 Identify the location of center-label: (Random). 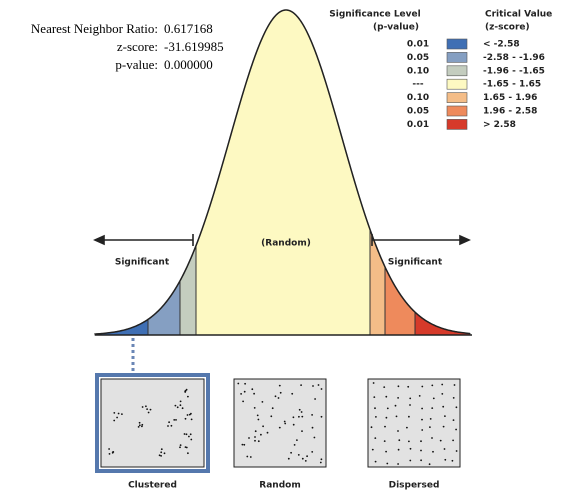
(286, 244).